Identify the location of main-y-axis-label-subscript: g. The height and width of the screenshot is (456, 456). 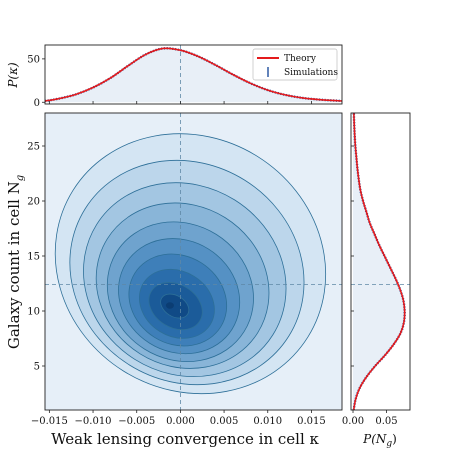
(20, 178).